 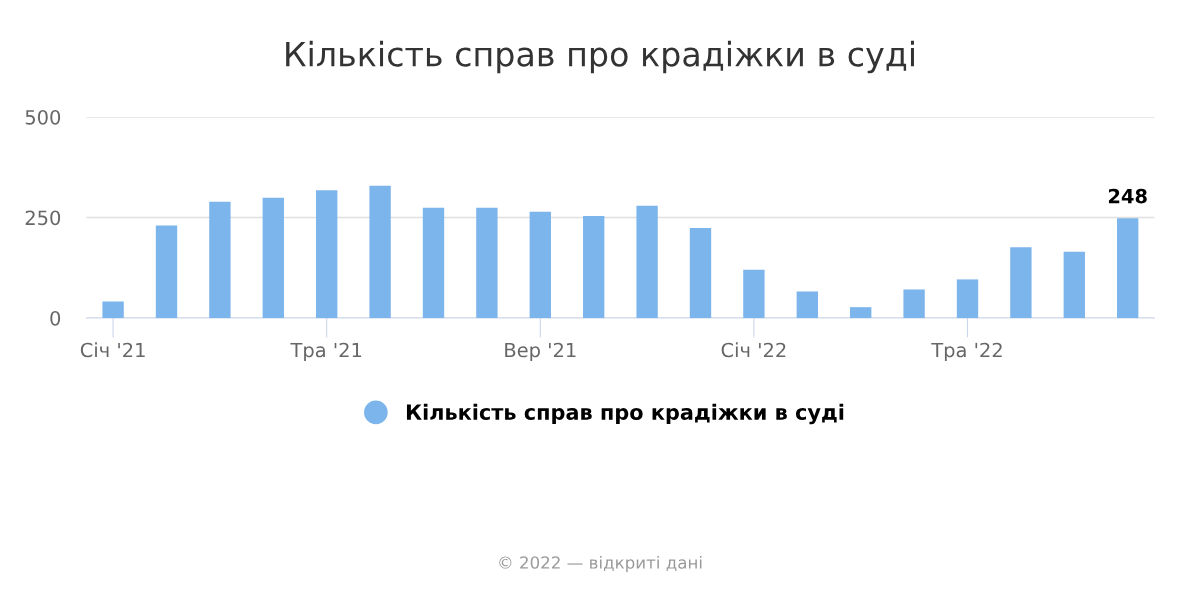 I want to click on data-label: 248, so click(x=1127, y=196).